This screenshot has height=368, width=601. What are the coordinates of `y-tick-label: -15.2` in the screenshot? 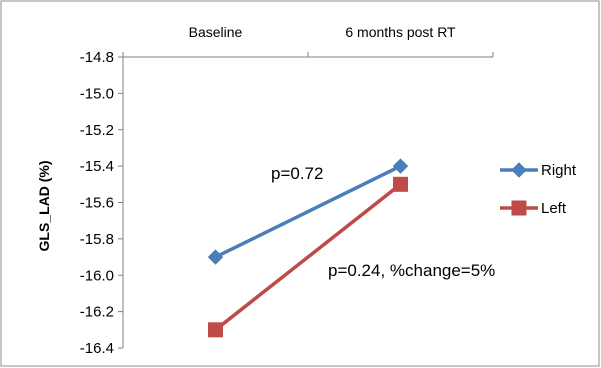 It's located at (97, 130).